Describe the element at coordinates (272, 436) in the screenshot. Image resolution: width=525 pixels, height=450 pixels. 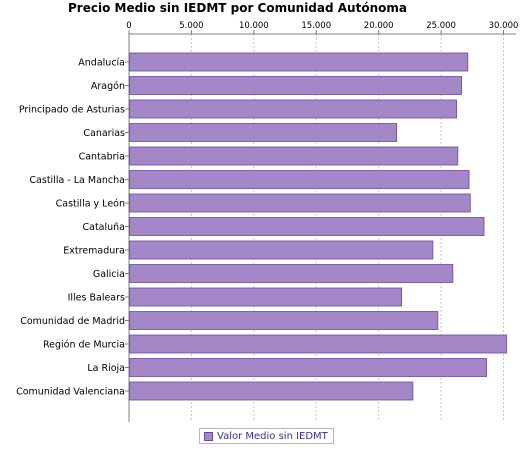
I see `legend-label: Valor Medio sin IEDMT` at that location.